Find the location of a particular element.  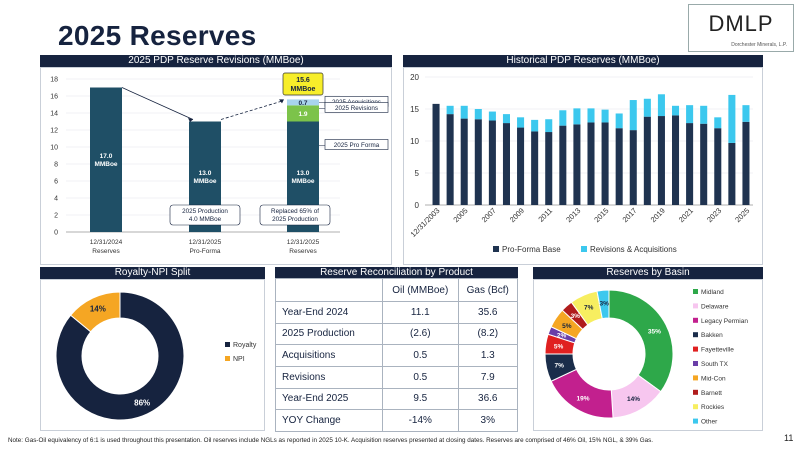

table-cell: -14% is located at coordinates (420, 420).